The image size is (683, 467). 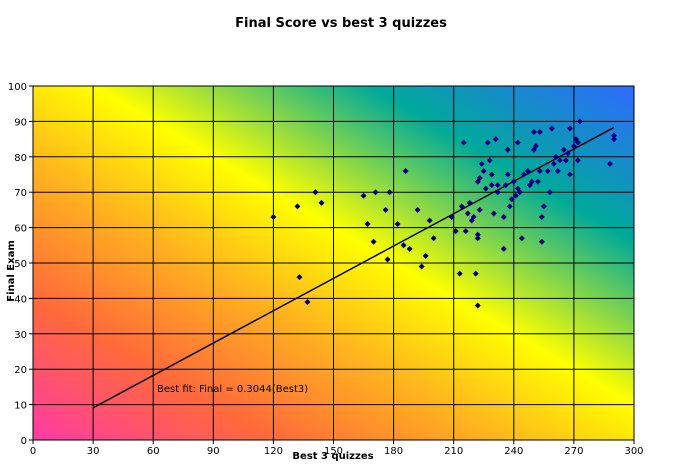 I want to click on y-tick-label: 50, so click(x=20, y=264).